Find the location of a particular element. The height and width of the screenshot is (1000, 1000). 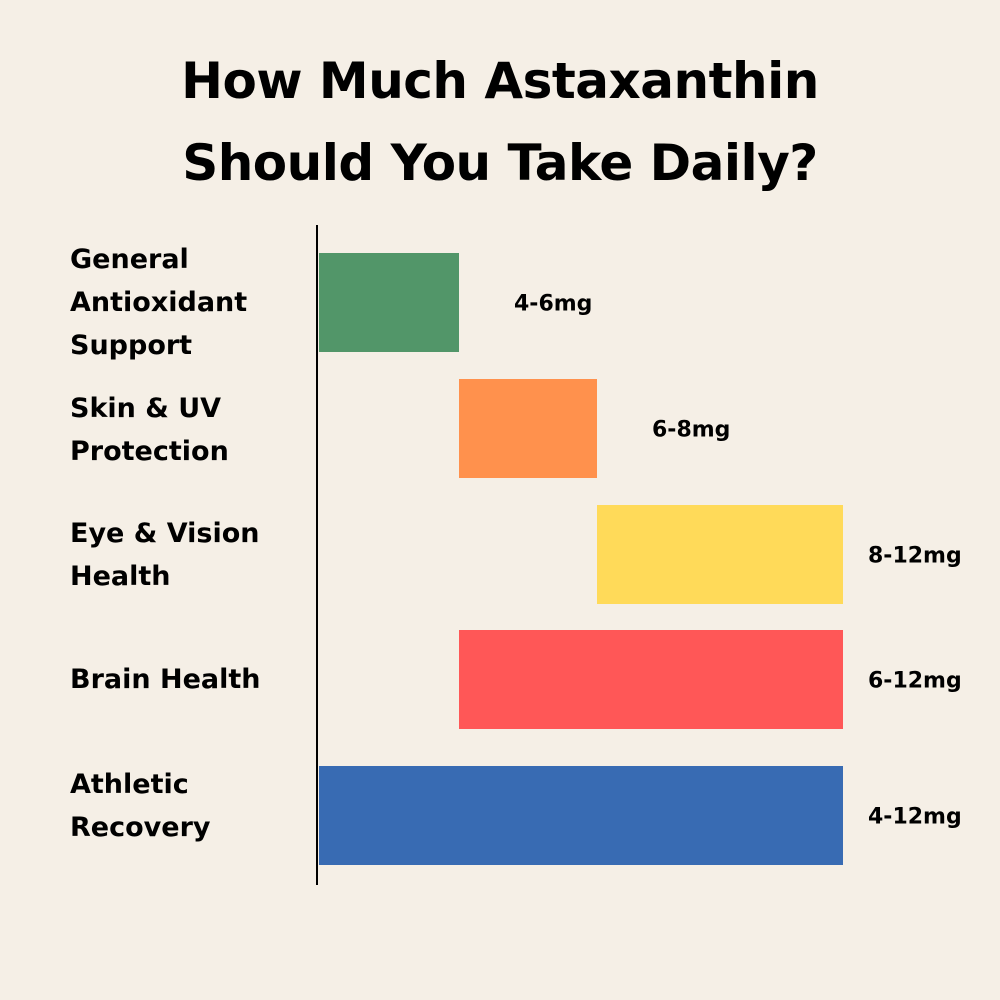

category-label: Athletic Recovery is located at coordinates (140, 806).